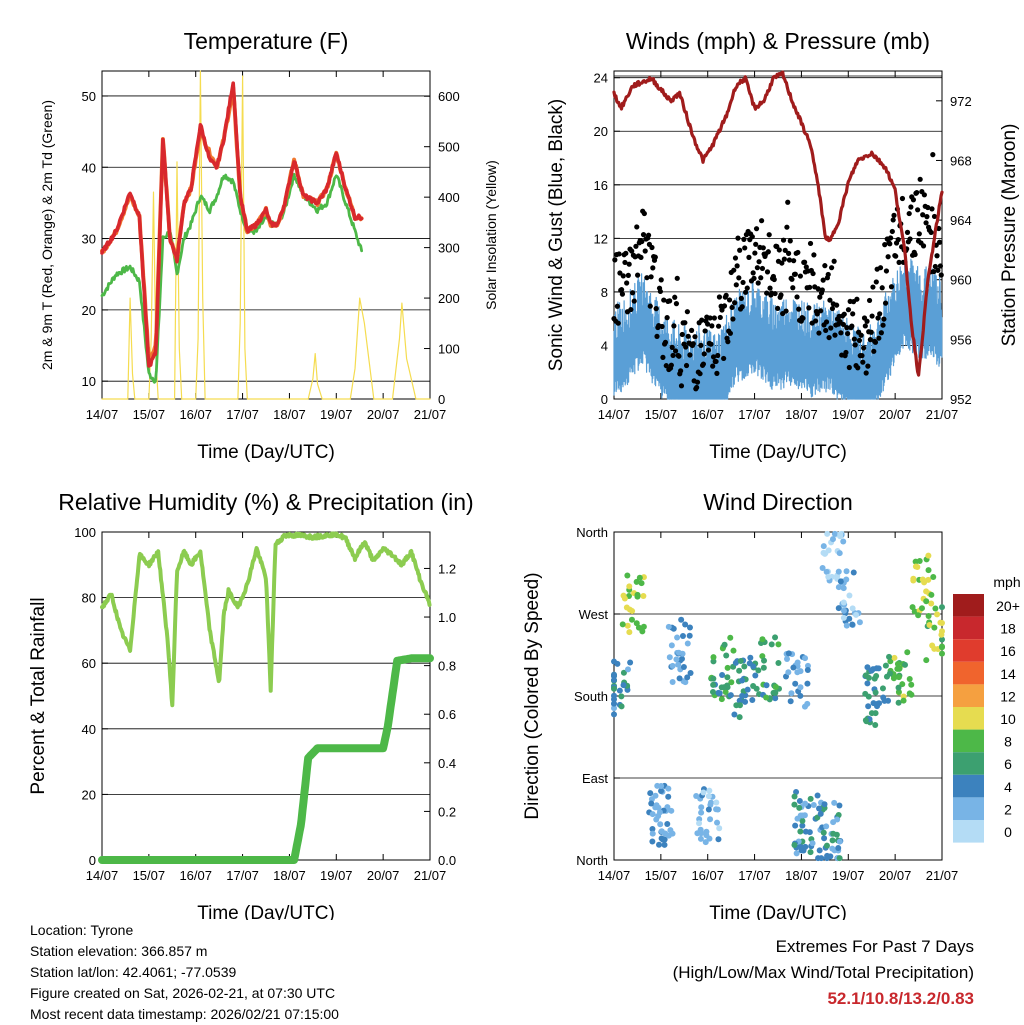 The width and height of the screenshot is (1024, 1025). I want to click on y-tick-label: 50, so click(89, 96).